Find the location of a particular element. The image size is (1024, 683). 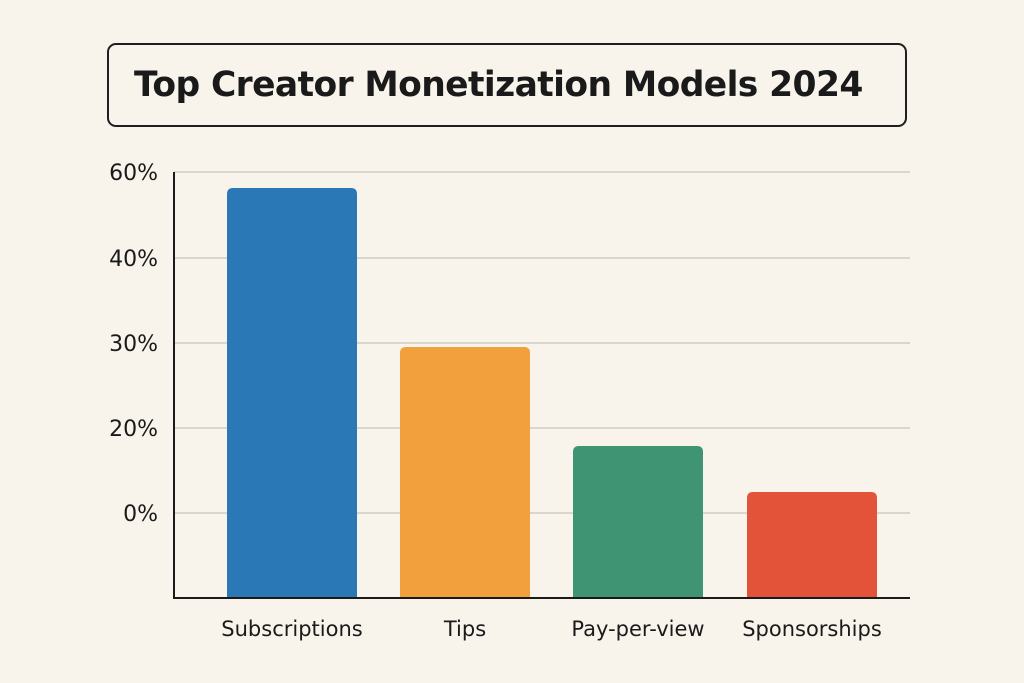

bar-subscriptions is located at coordinates (292, 393).